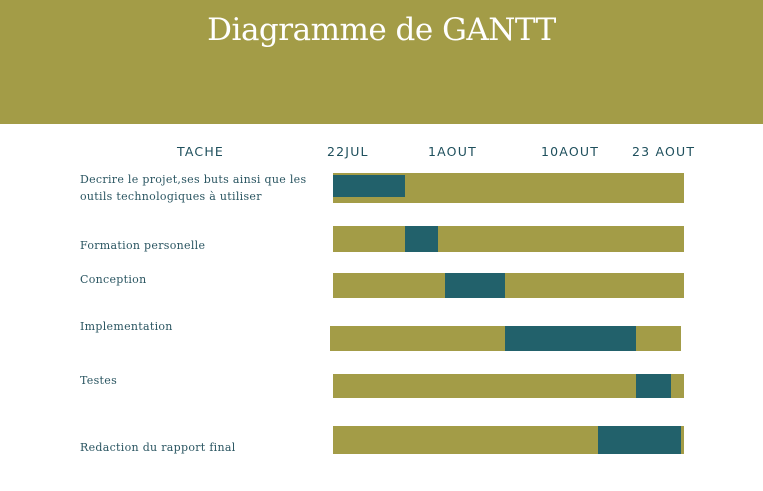 This screenshot has width=763, height=491. I want to click on page-title: Diagramme de GANTT, so click(381, 30).